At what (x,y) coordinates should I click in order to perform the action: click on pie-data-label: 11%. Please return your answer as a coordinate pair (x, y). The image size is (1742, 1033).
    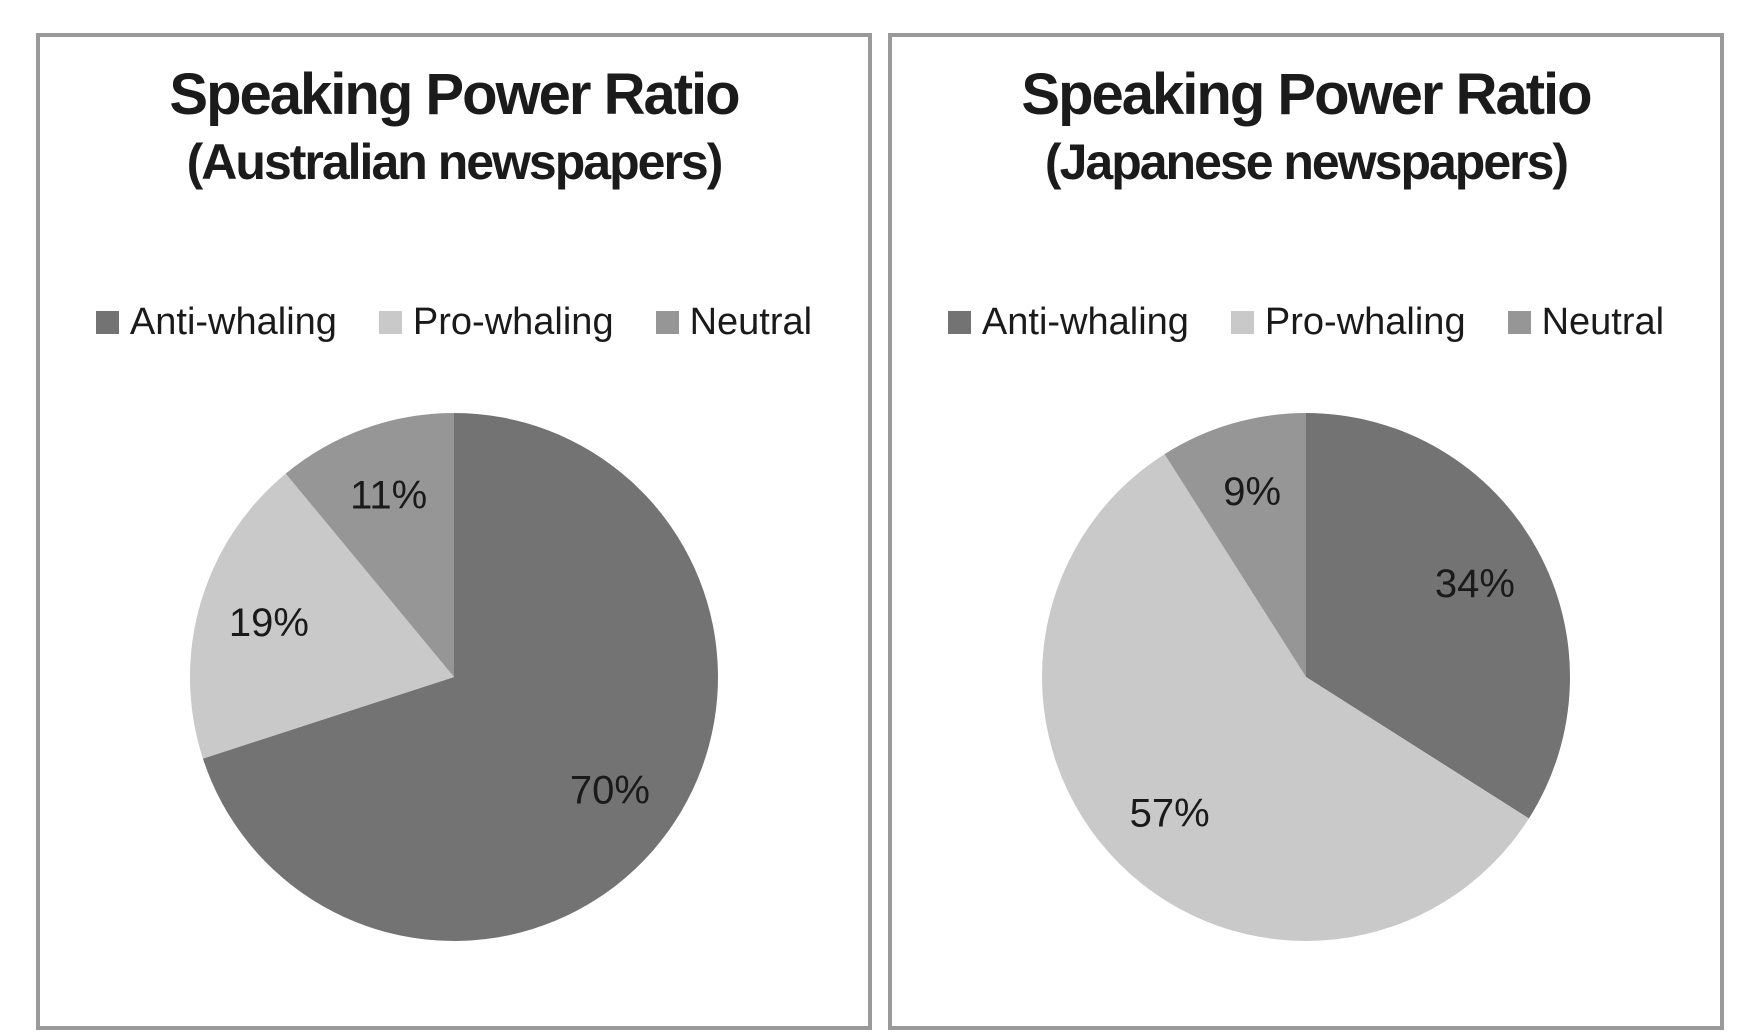
    Looking at the image, I should click on (388, 496).